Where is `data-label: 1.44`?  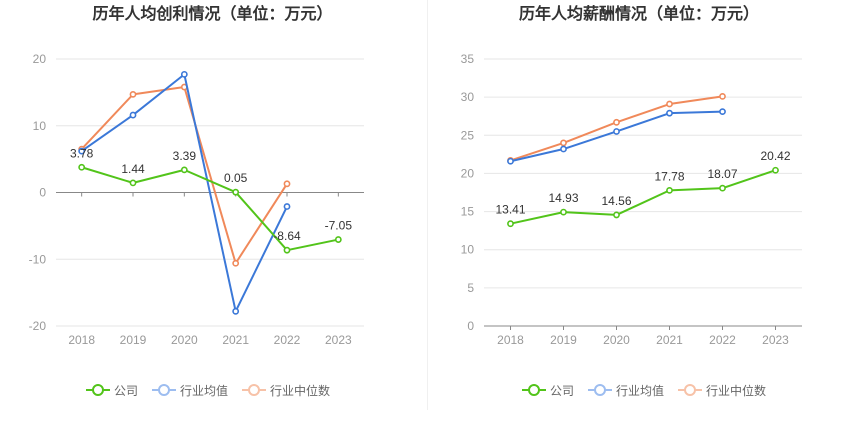
data-label: 1.44 is located at coordinates (133, 169).